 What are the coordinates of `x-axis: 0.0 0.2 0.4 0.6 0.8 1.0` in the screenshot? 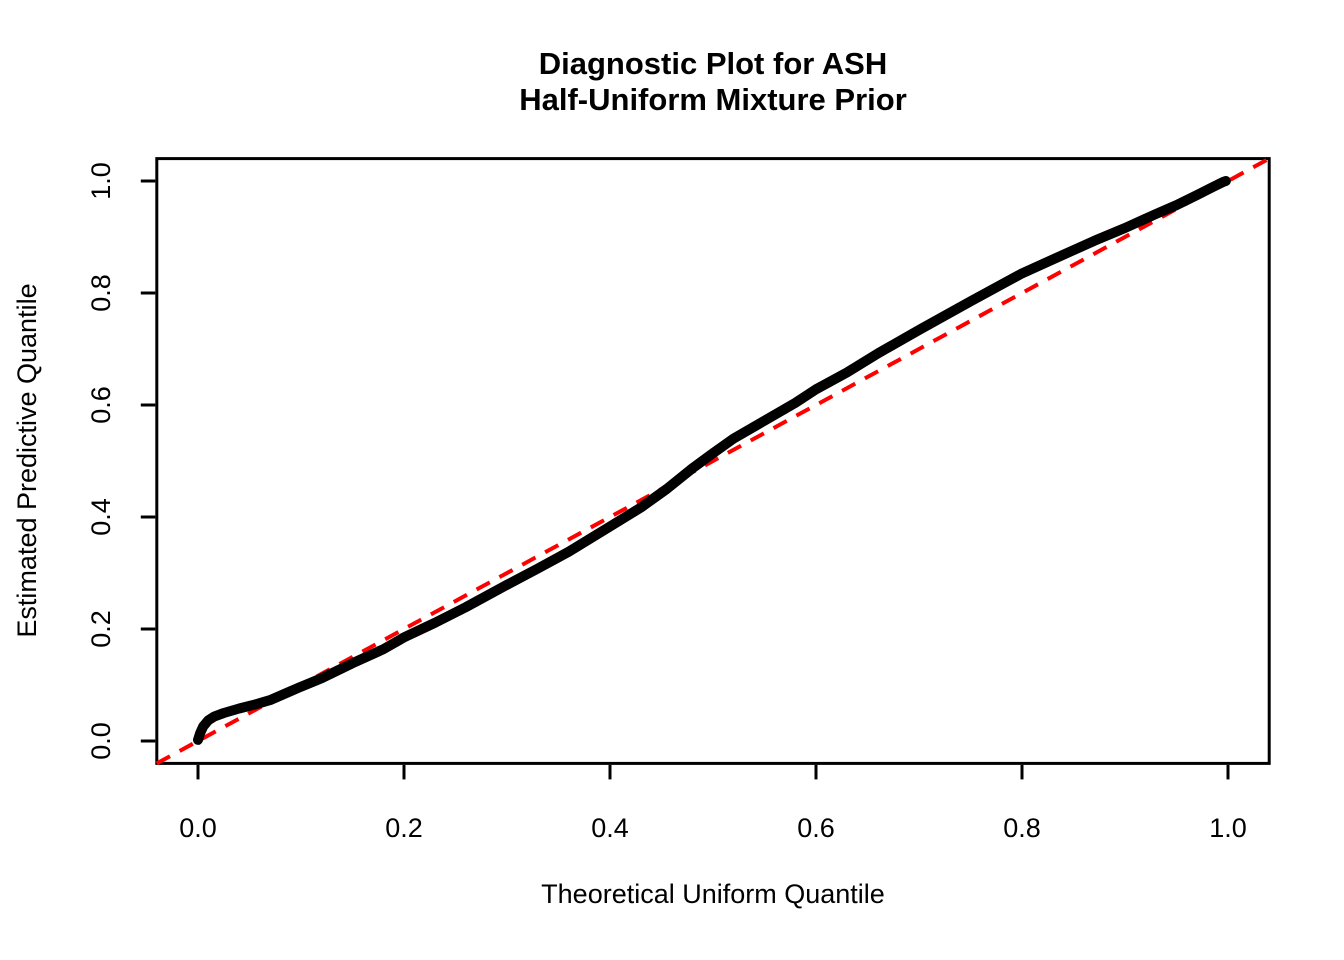 It's located at (713, 803).